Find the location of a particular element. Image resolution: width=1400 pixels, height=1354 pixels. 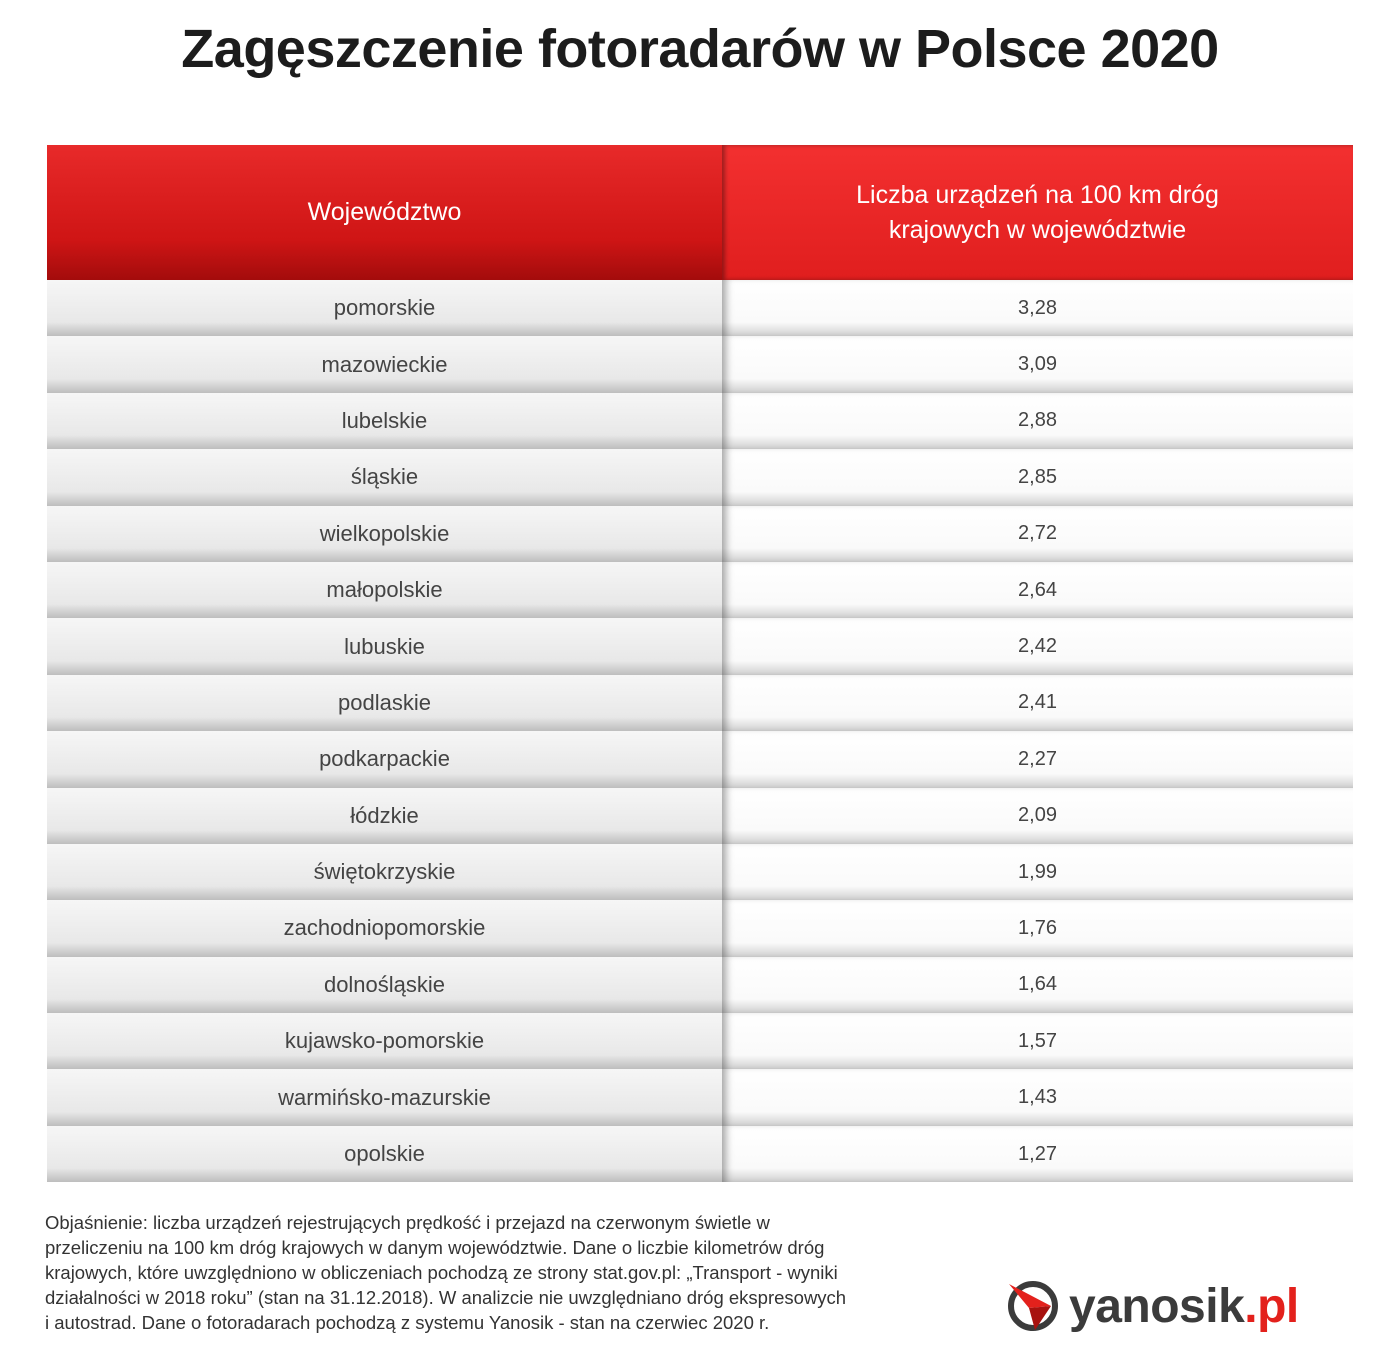

region-cell: pomorskie is located at coordinates (384, 308).